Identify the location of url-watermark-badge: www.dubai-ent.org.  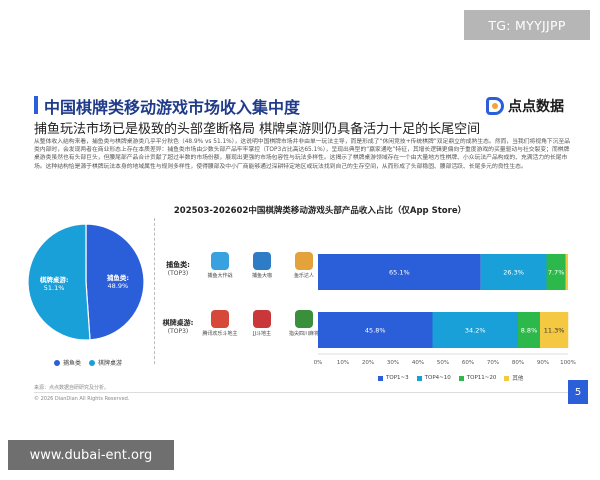
(91, 455).